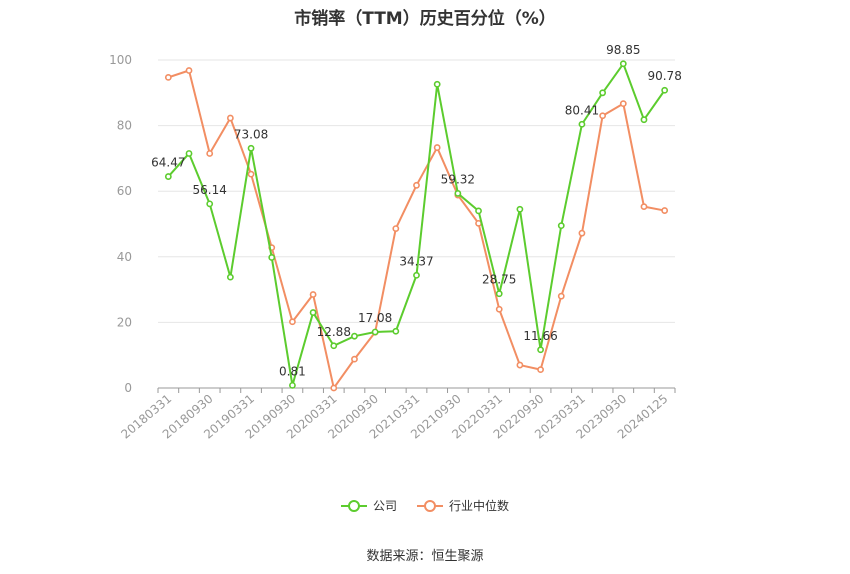  I want to click on data-label: 11.66, so click(540, 336).